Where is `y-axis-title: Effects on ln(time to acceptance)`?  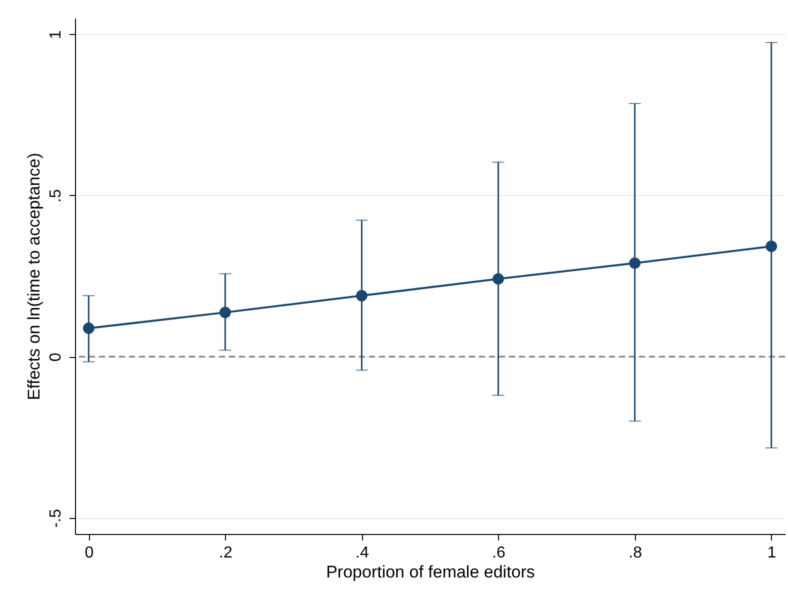 y-axis-title: Effects on ln(time to acceptance) is located at coordinates (34, 276).